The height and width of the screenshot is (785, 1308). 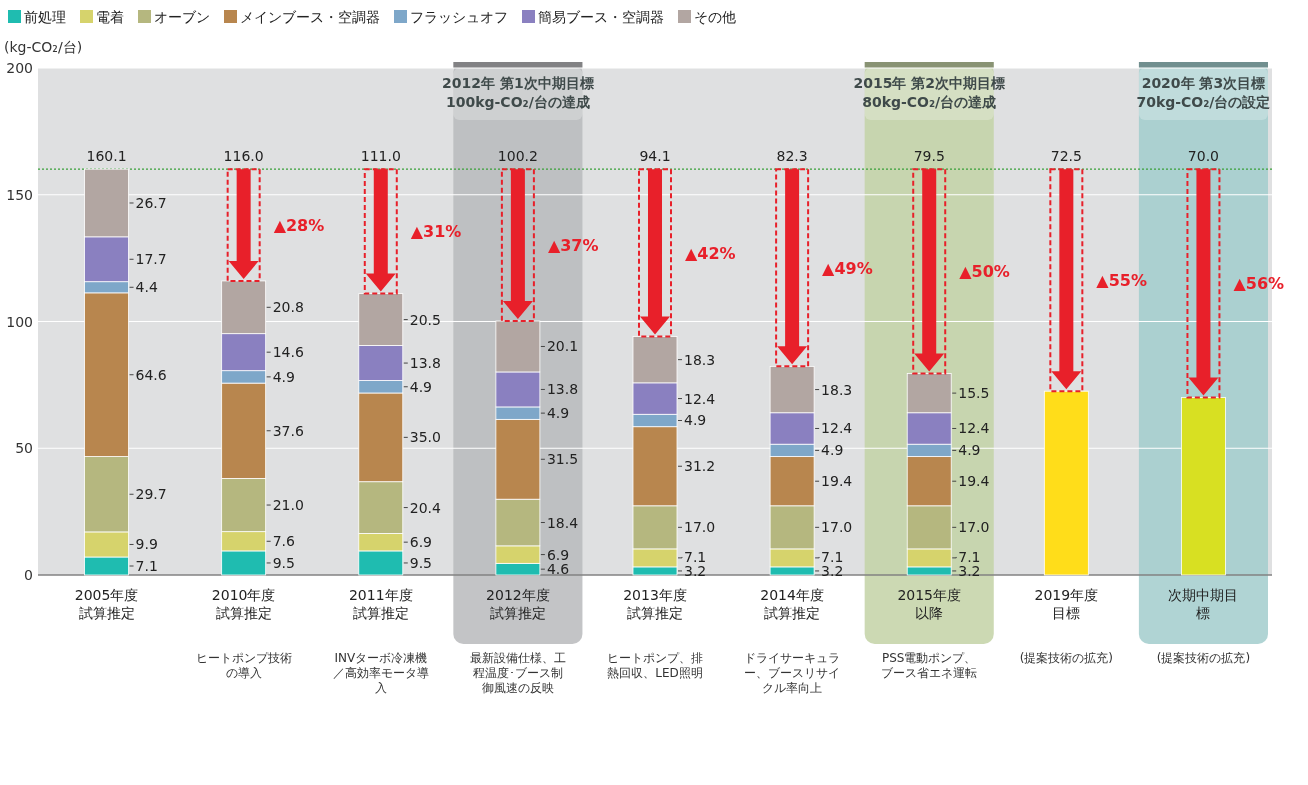 I want to click on annotation: 160.1, so click(x=106, y=156).